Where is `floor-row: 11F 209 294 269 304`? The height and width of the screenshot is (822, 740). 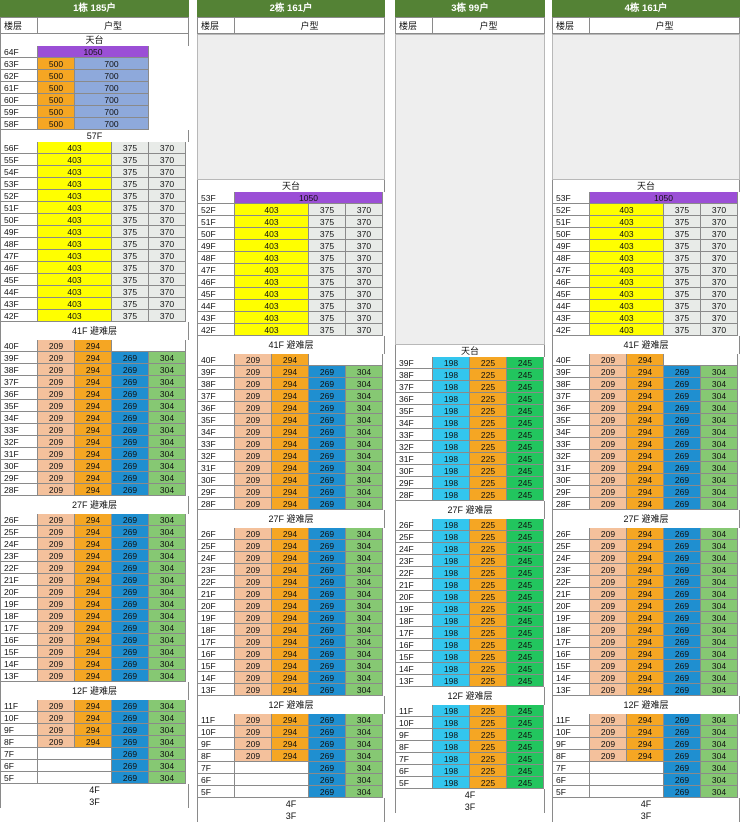 floor-row: 11F 209 294 269 304 is located at coordinates (291, 720).